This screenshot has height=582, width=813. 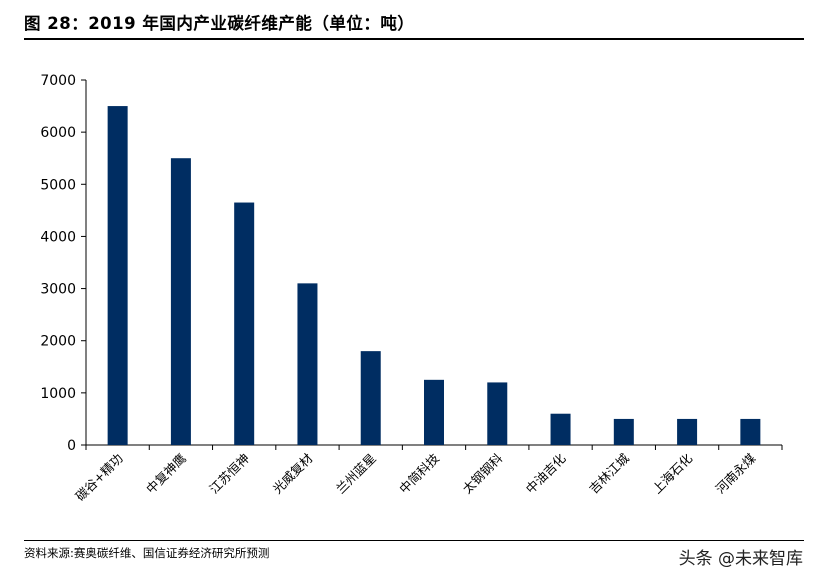 What do you see at coordinates (293, 474) in the screenshot?
I see `x-tick-label: 光威复材` at bounding box center [293, 474].